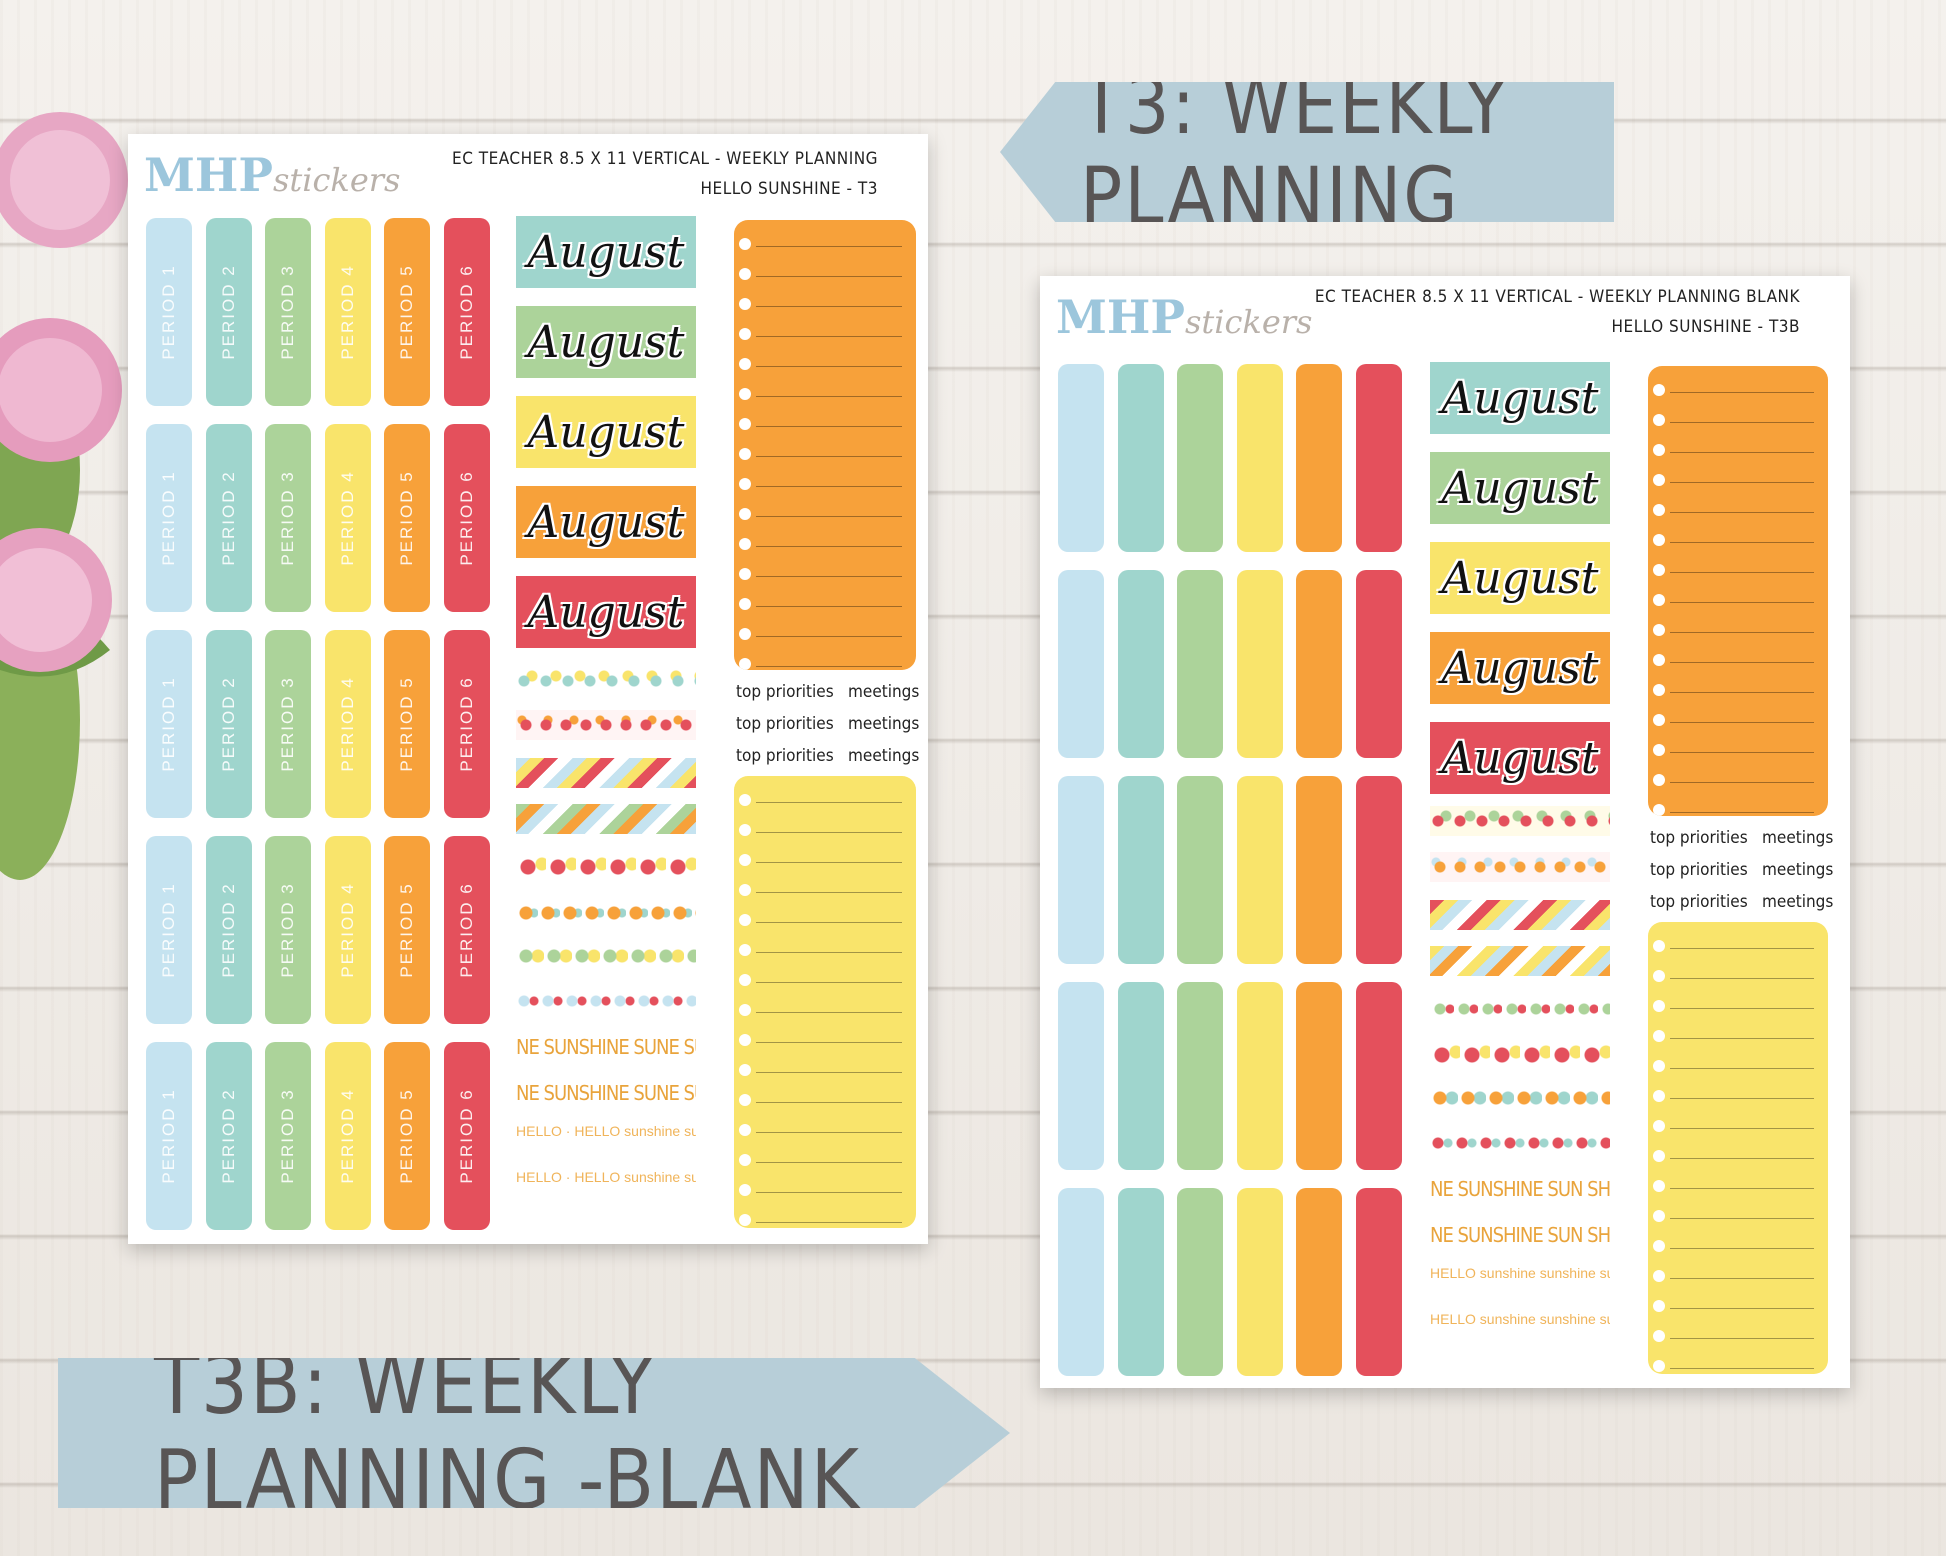 This screenshot has width=1946, height=1556. I want to click on period-tab: PERIOD 6, so click(466, 312).